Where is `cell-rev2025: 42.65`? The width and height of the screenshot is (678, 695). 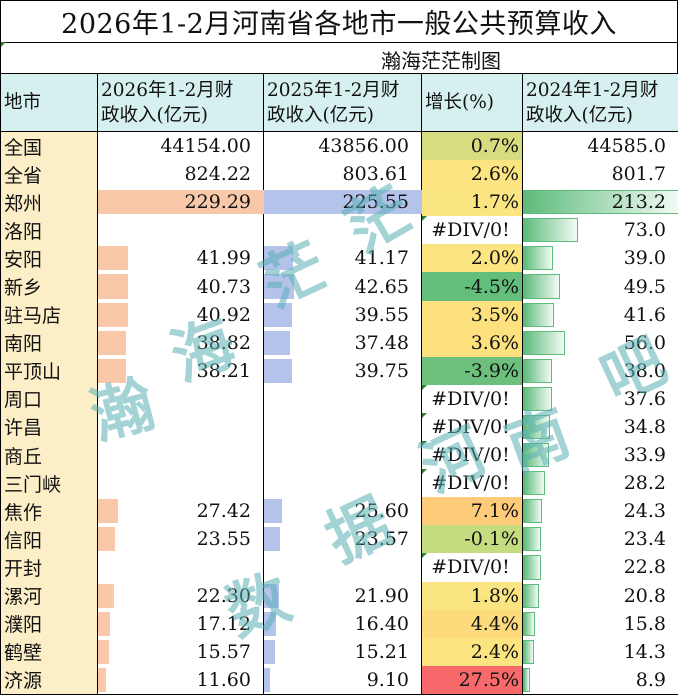 cell-rev2025: 42.65 is located at coordinates (343, 286).